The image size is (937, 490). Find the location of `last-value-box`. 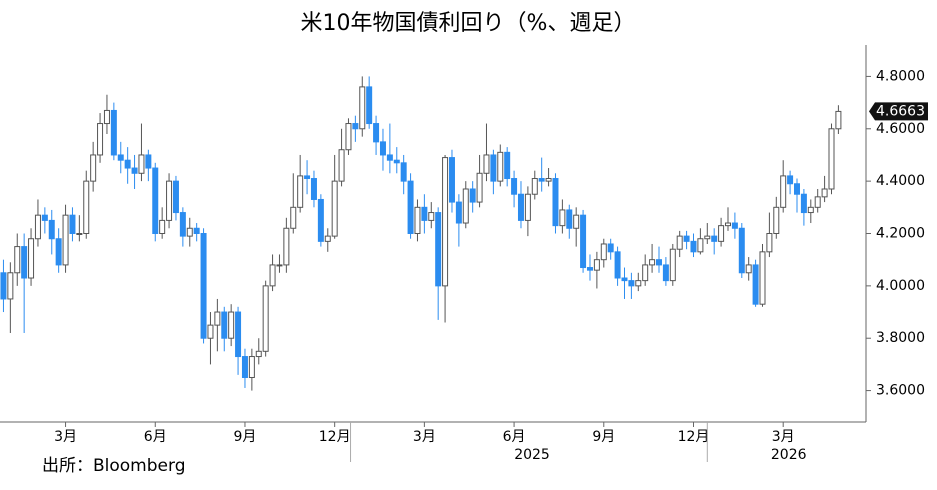

last-value-box is located at coordinates (898, 111).